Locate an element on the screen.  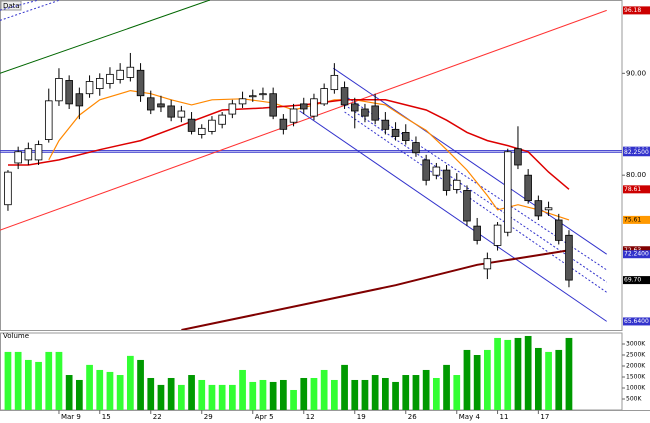
volume-tick-label: 3000K is located at coordinates (636, 344).